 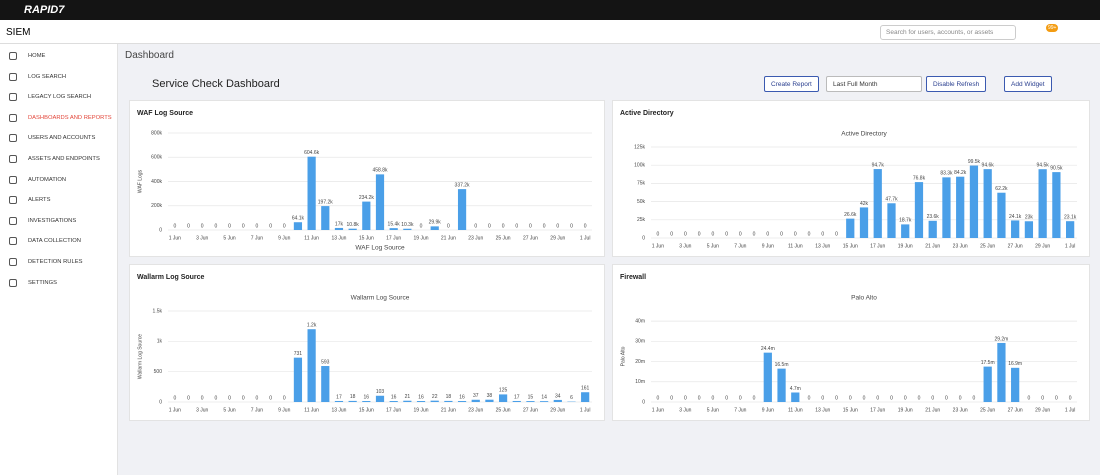 I want to click on nav-item: INVESTIGATIONS, so click(x=52, y=220).